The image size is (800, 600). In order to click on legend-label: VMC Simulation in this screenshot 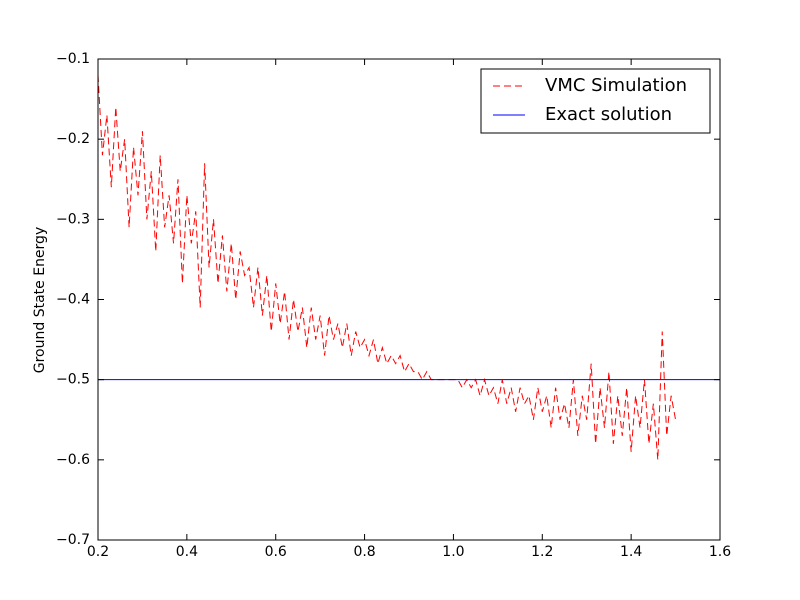, I will do `click(616, 85)`.